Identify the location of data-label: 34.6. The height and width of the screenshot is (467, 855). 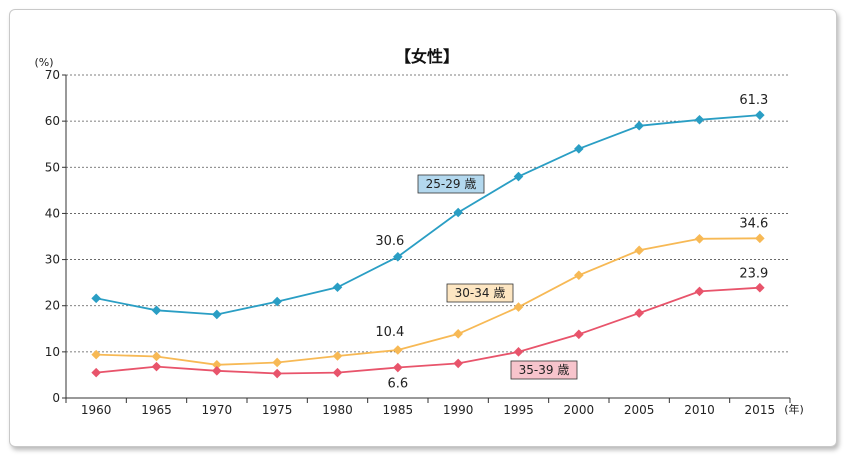
(753, 223).